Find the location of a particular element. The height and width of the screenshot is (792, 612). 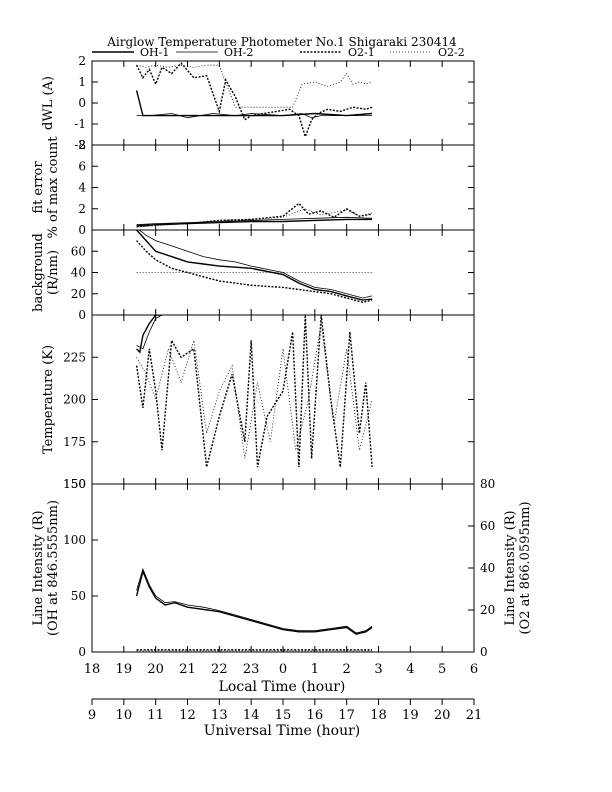

panel-dwl: -2 -1 0 1 2 dWL (A) is located at coordinates (258, 103).